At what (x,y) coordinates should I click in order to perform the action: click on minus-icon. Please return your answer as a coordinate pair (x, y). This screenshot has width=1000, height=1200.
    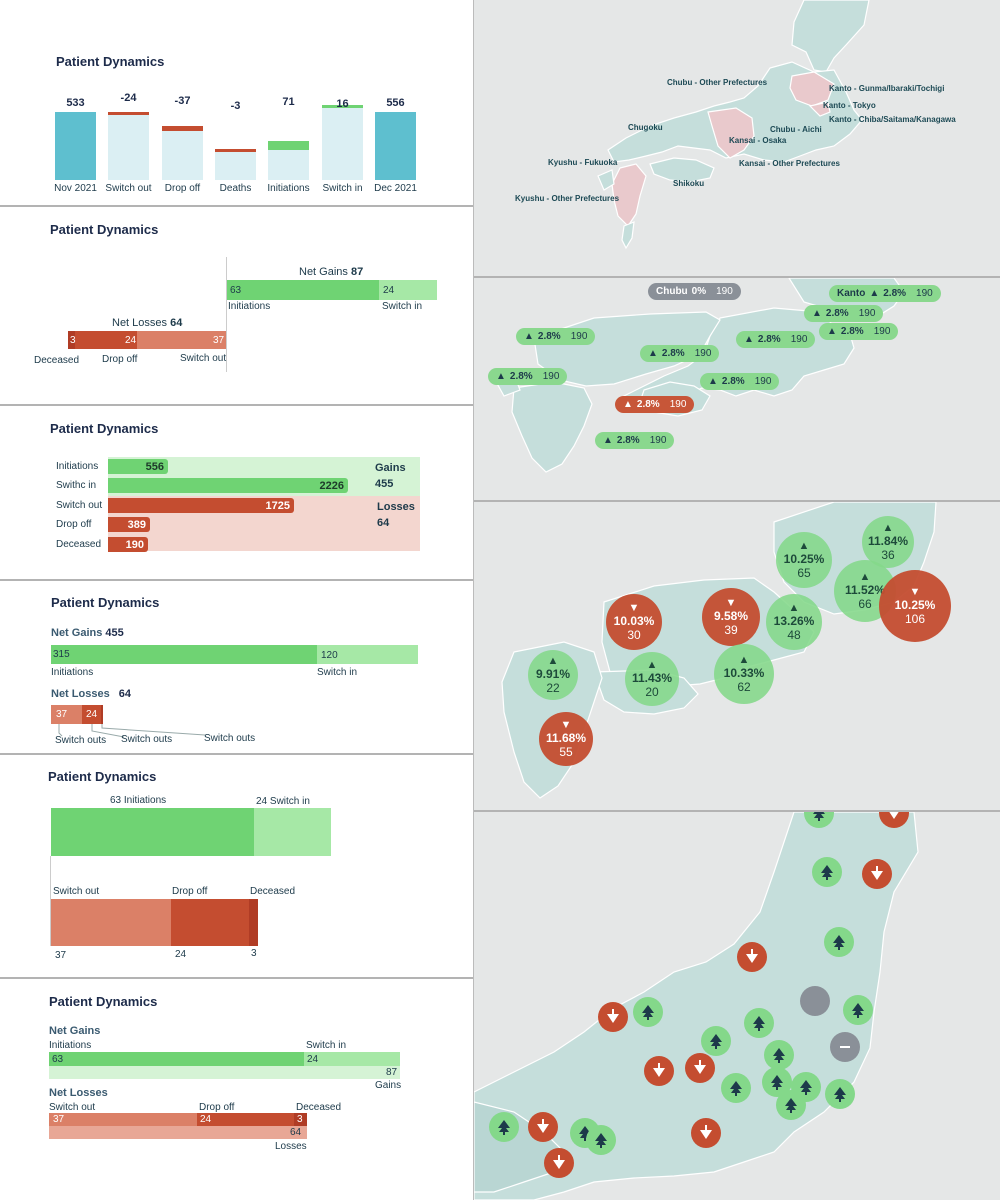
    Looking at the image, I should click on (815, 1001).